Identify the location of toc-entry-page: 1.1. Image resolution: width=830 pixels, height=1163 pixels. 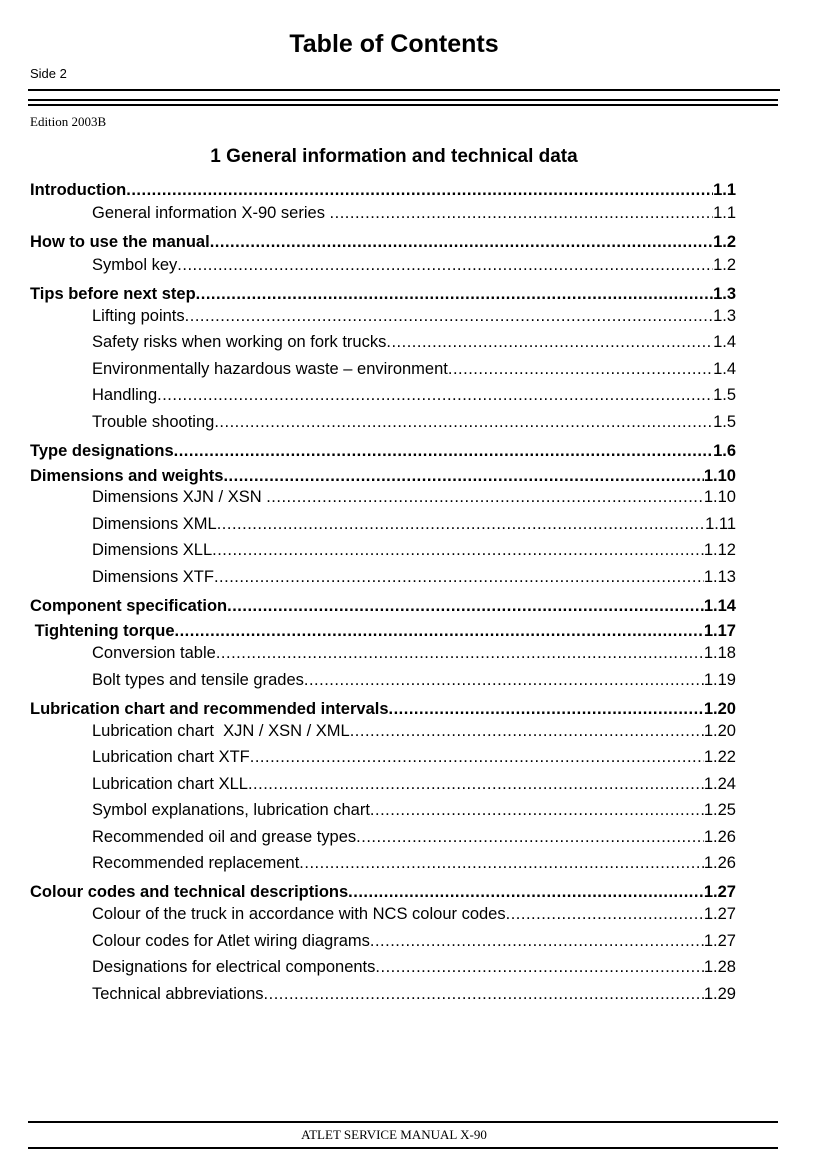
(724, 213).